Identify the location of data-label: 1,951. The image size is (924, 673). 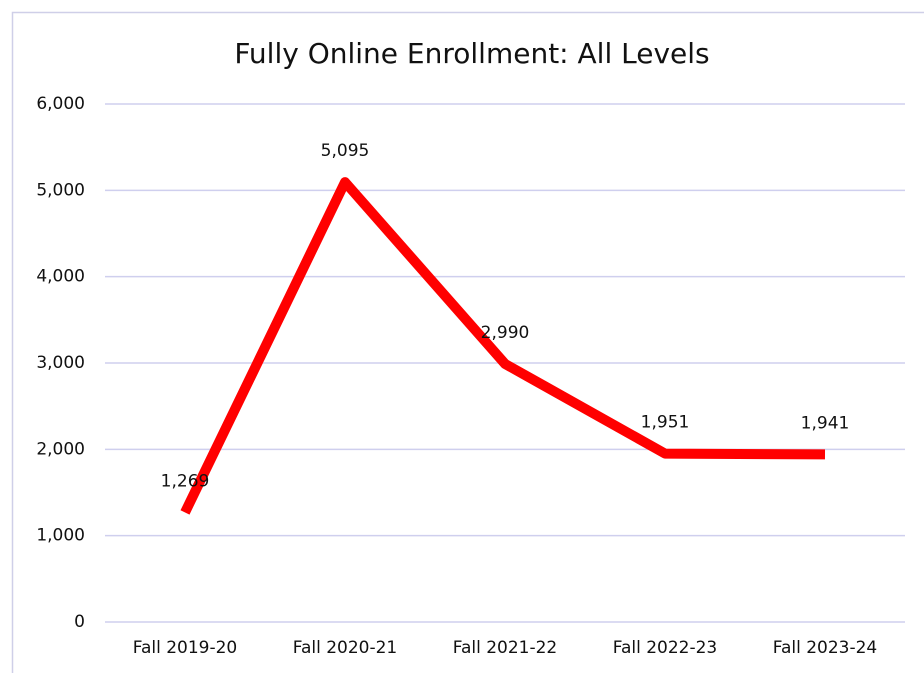
(665, 423).